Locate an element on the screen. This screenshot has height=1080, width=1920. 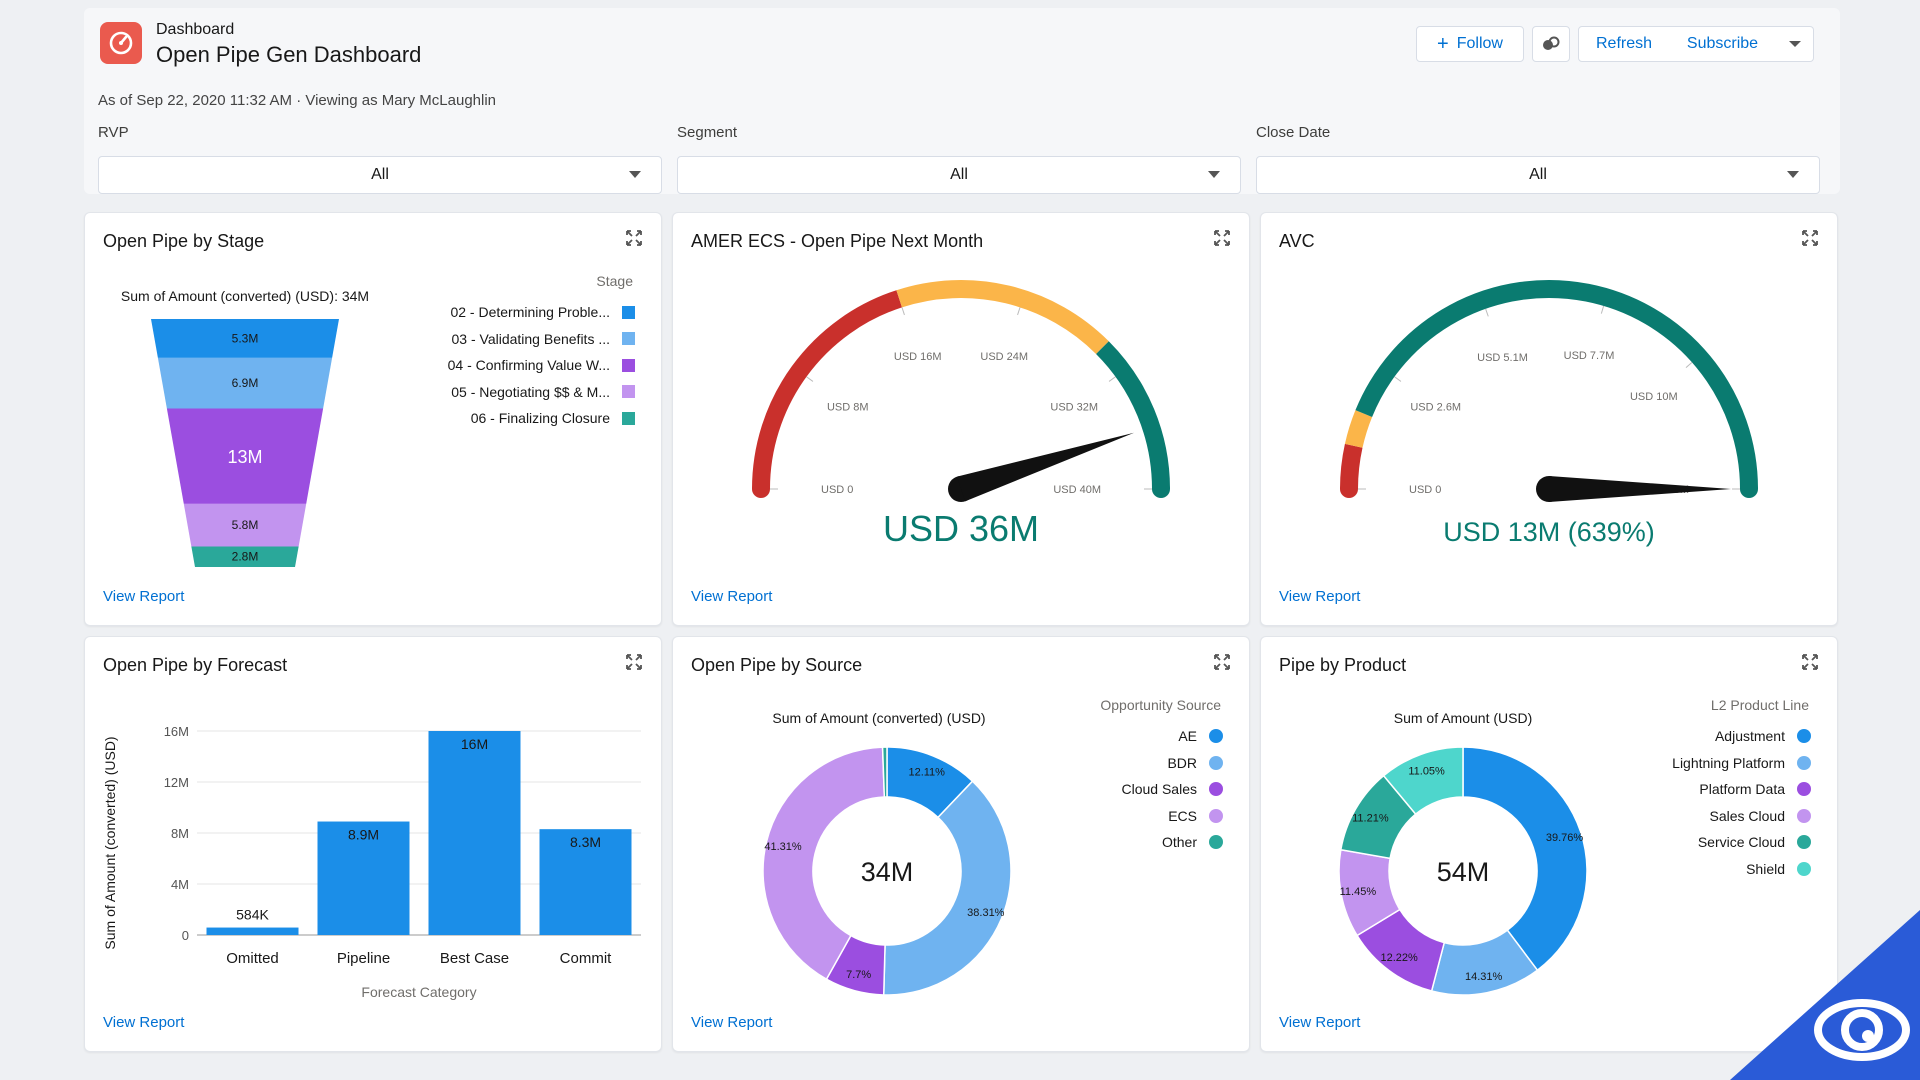
donut-slice-label: 38.31% is located at coordinates (986, 913).